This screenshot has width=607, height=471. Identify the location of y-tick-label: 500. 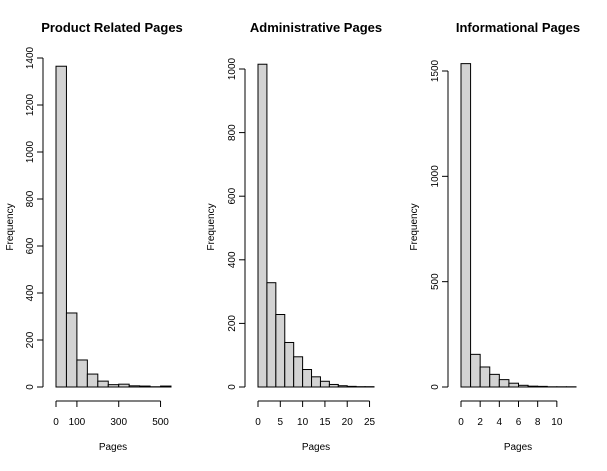
(435, 281).